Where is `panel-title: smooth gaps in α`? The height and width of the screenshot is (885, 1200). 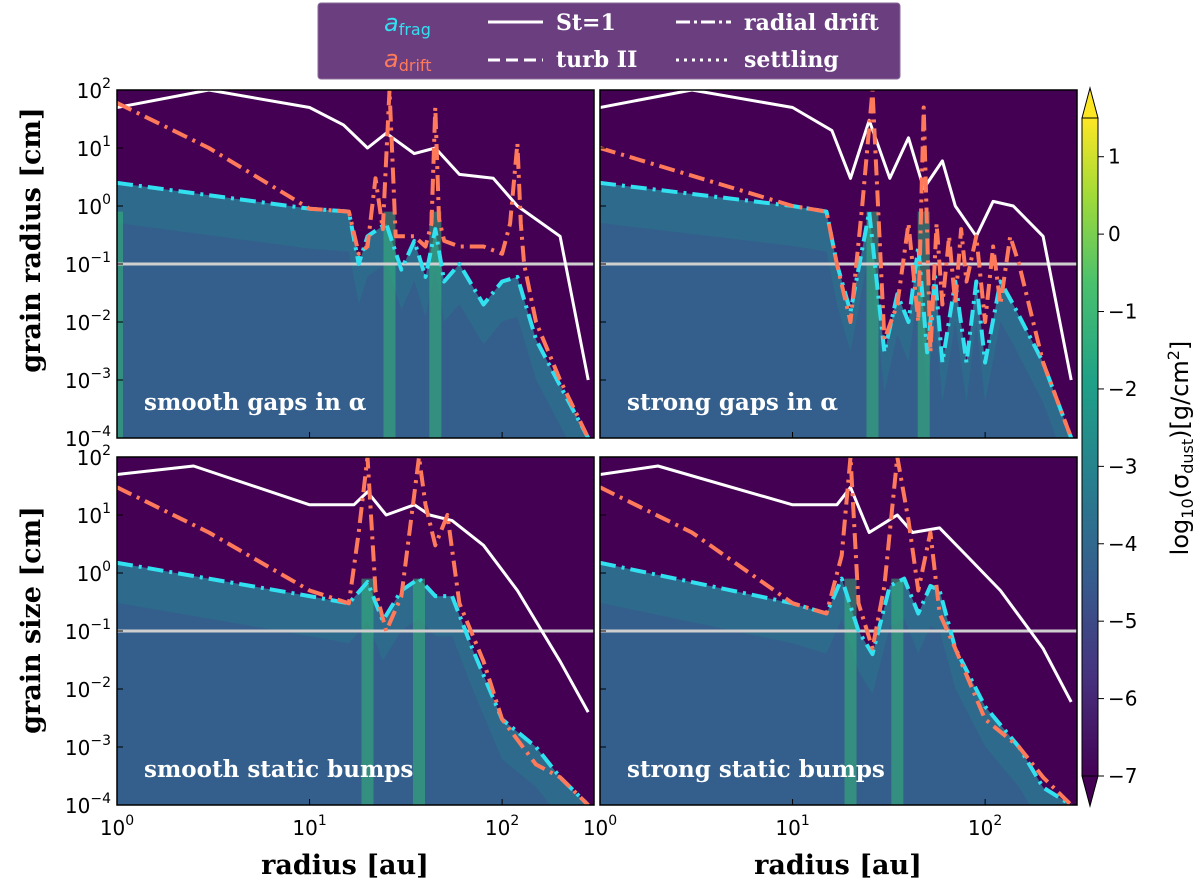
panel-title: smooth gaps in α is located at coordinates (255, 402).